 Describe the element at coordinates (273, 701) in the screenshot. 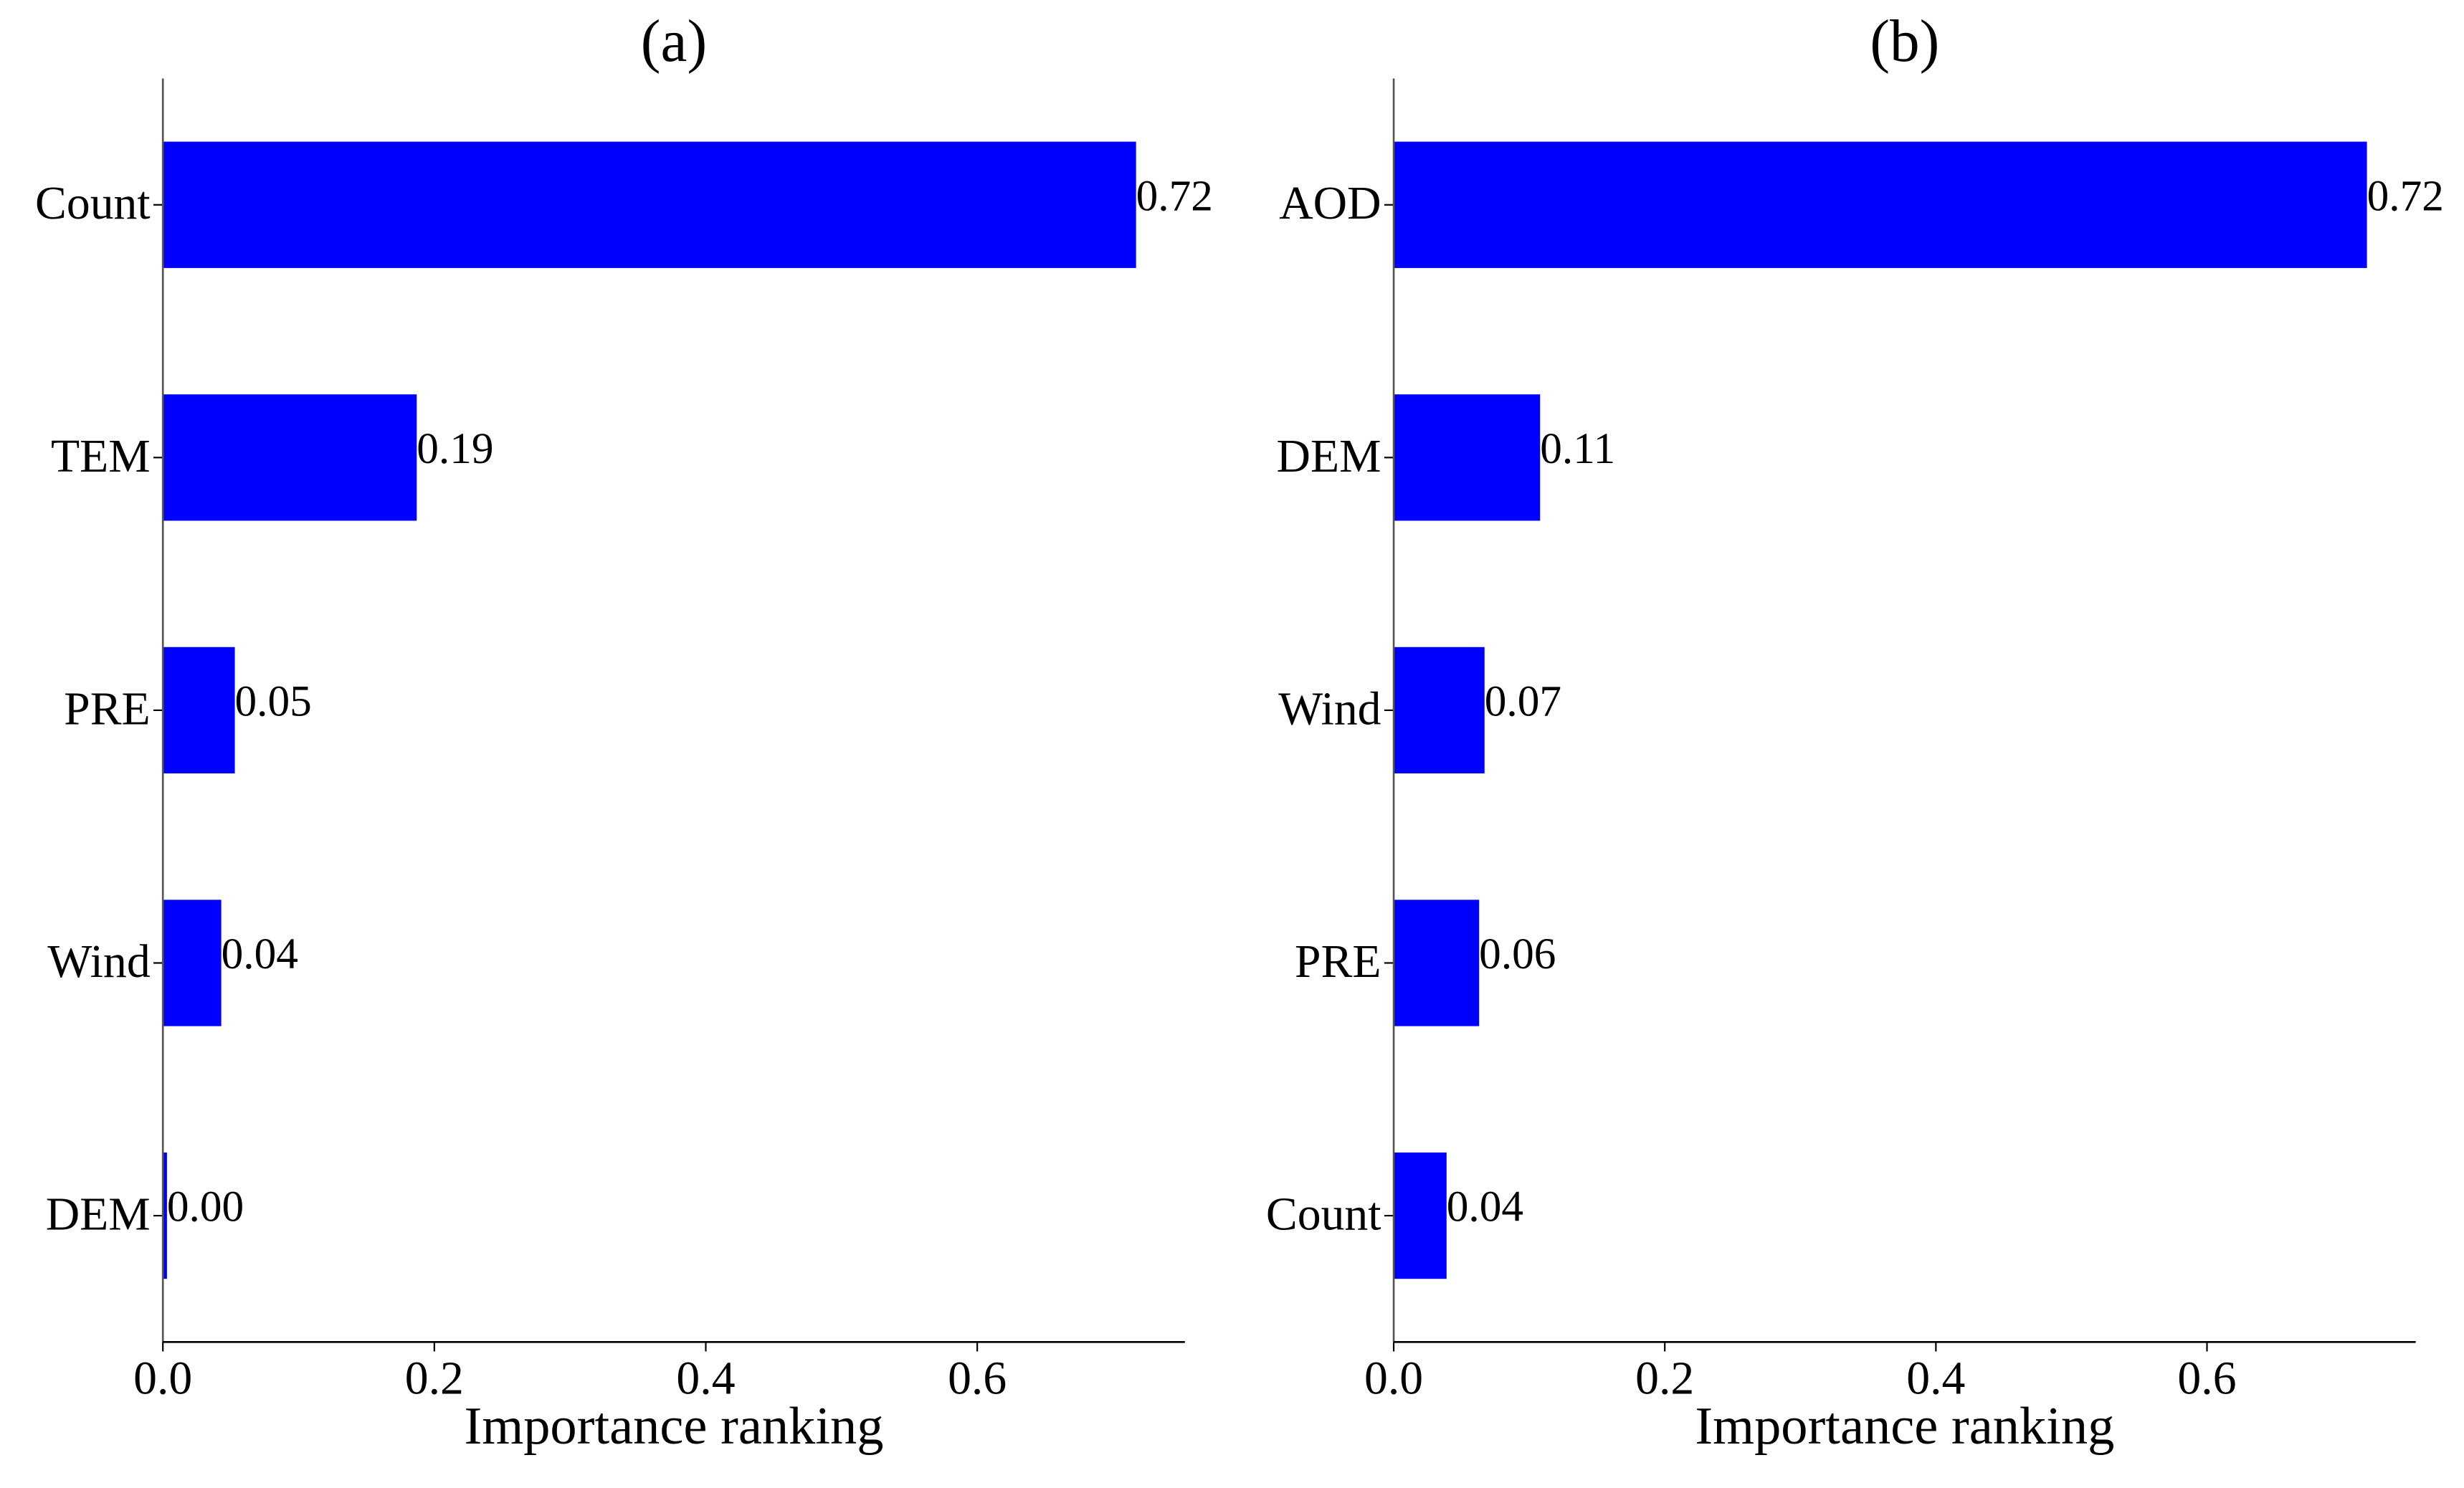

I see `value-label: 0.05` at that location.